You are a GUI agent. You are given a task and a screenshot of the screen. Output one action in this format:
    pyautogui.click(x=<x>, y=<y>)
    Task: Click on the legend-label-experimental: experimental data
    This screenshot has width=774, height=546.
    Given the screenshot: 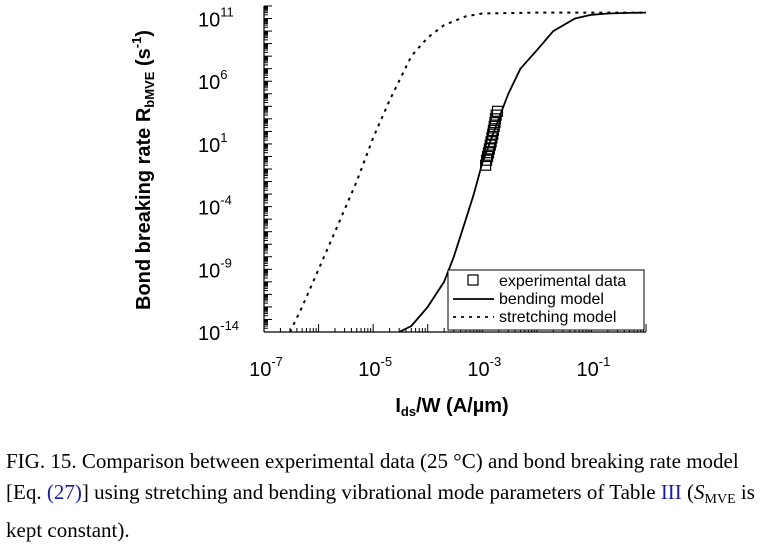 What is the action you would take?
    pyautogui.click(x=562, y=281)
    